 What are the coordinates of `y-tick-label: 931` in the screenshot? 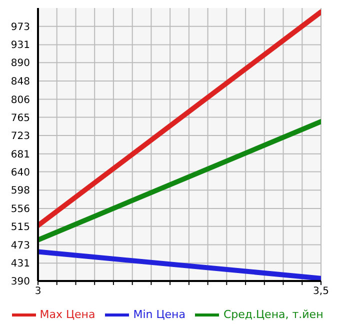 It's located at (20, 46).